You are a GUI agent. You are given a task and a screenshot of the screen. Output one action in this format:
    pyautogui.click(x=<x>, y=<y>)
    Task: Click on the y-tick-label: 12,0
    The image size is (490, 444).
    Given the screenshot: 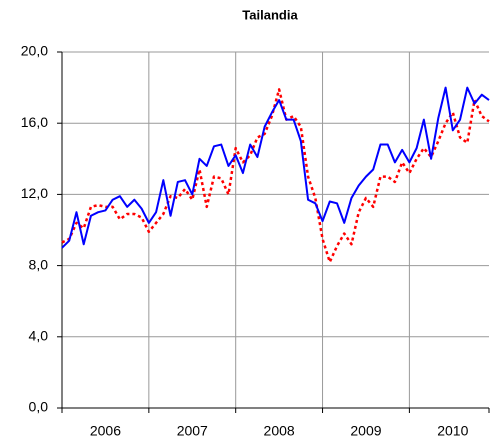 What is the action you would take?
    pyautogui.click(x=34, y=193)
    